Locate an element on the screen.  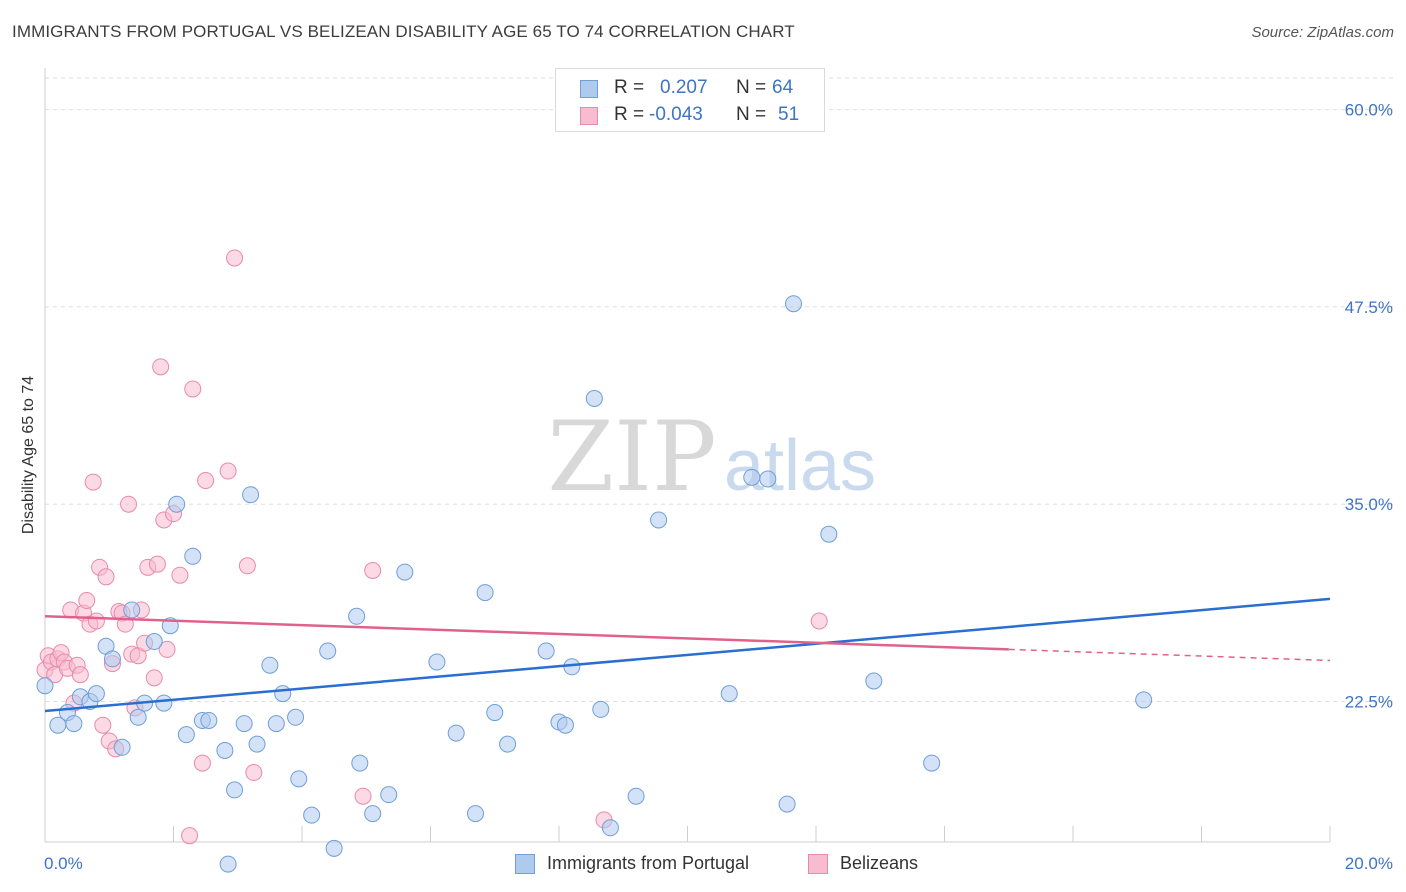
source-label: Source: ZipAtlas.com is located at coordinates (1322, 32).